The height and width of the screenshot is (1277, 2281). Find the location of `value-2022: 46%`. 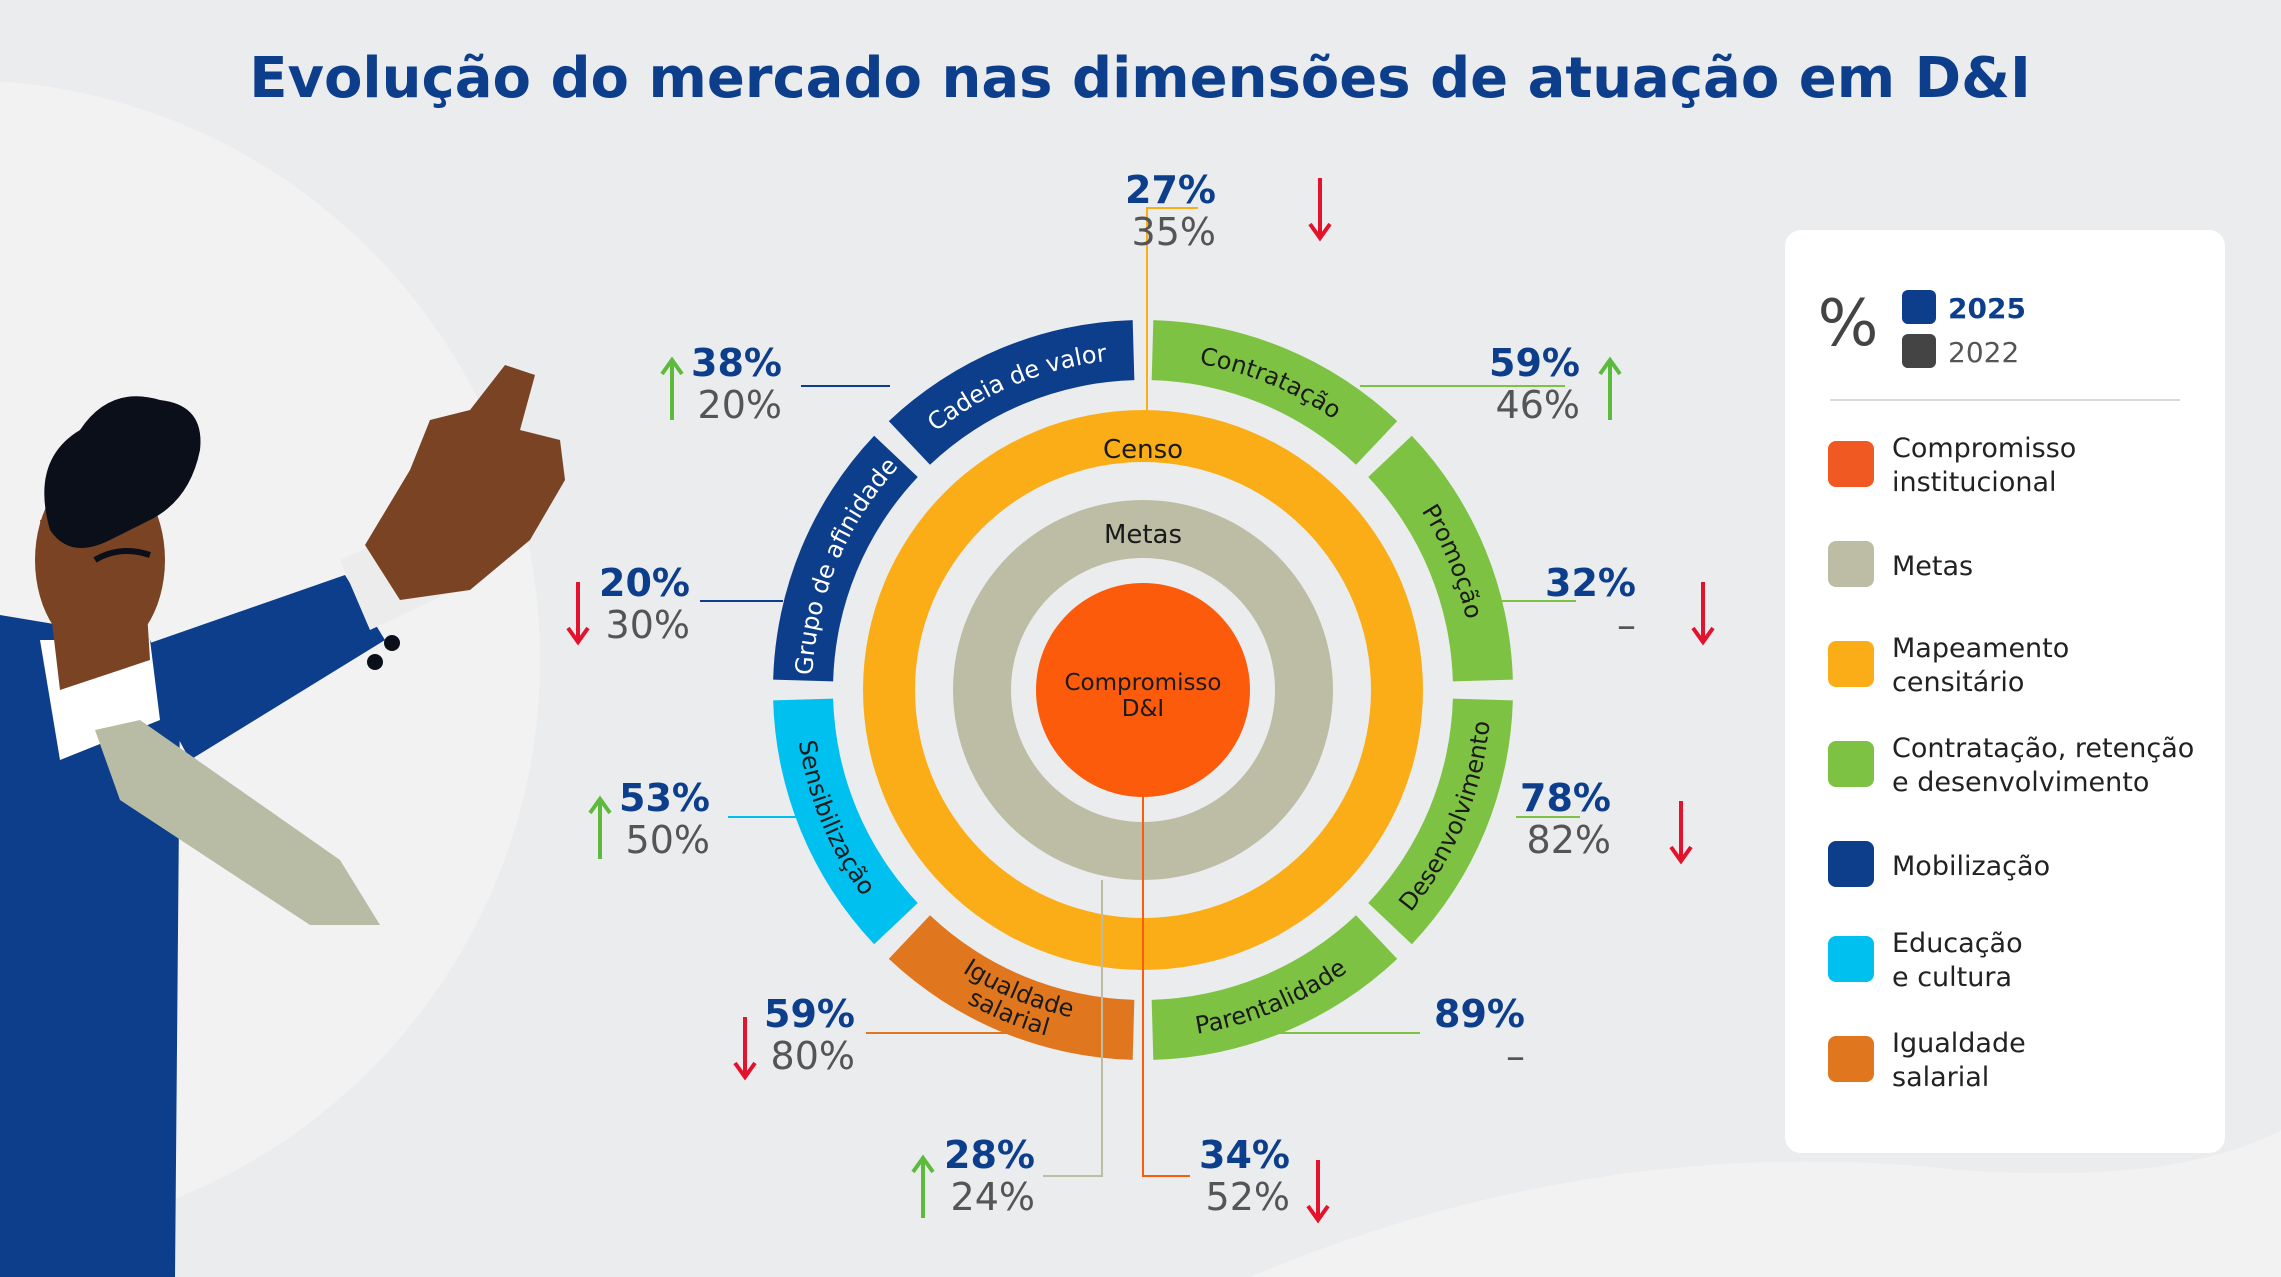

value-2022: 46% is located at coordinates (1538, 405).